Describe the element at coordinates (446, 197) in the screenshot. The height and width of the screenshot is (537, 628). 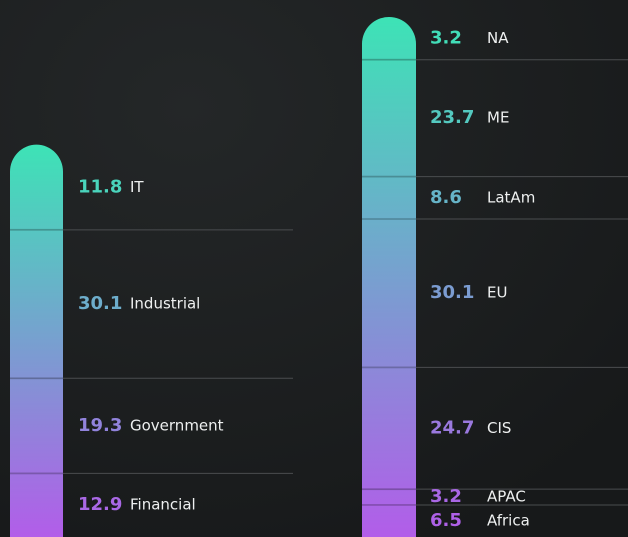
I see `value-label: 8.6` at that location.